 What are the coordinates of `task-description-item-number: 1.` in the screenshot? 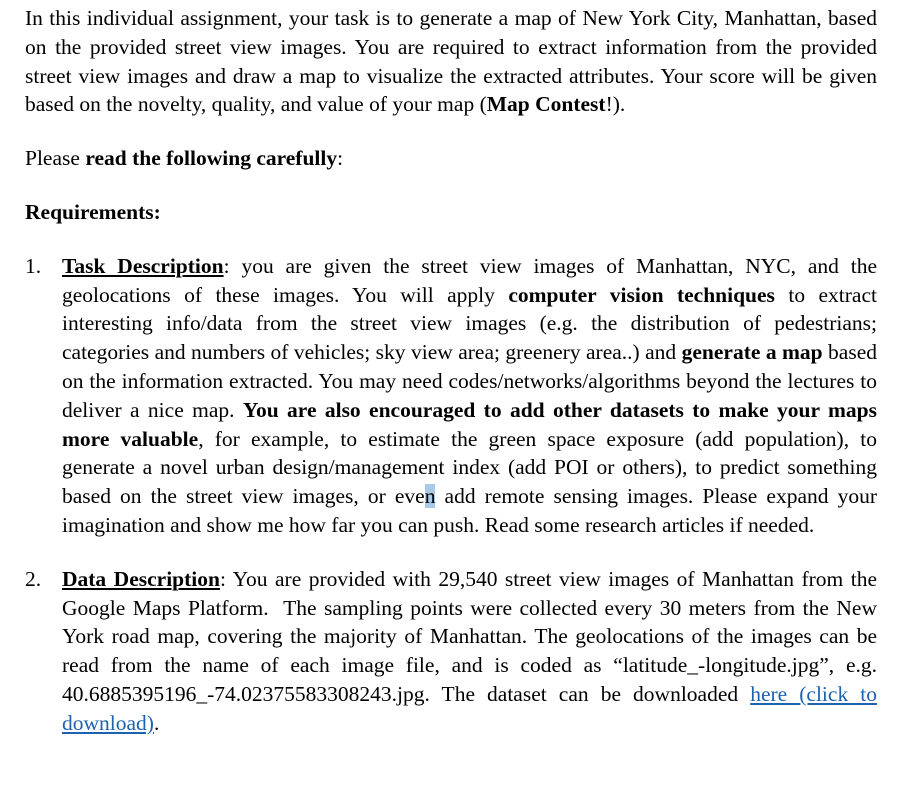 It's located at (33, 265).